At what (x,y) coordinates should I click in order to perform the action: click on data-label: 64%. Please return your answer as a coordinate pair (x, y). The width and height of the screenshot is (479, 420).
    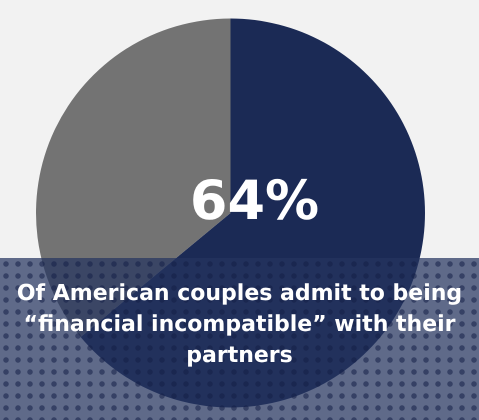
    Looking at the image, I should click on (255, 200).